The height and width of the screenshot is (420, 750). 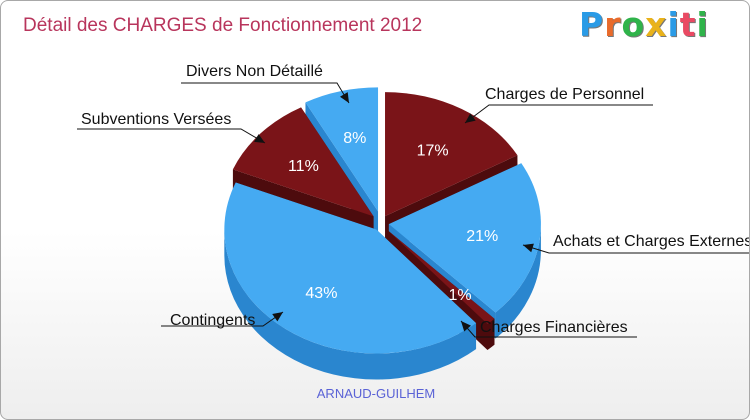 I want to click on callout-subventions-vers-es: Subventions Versées, so click(x=171, y=127).